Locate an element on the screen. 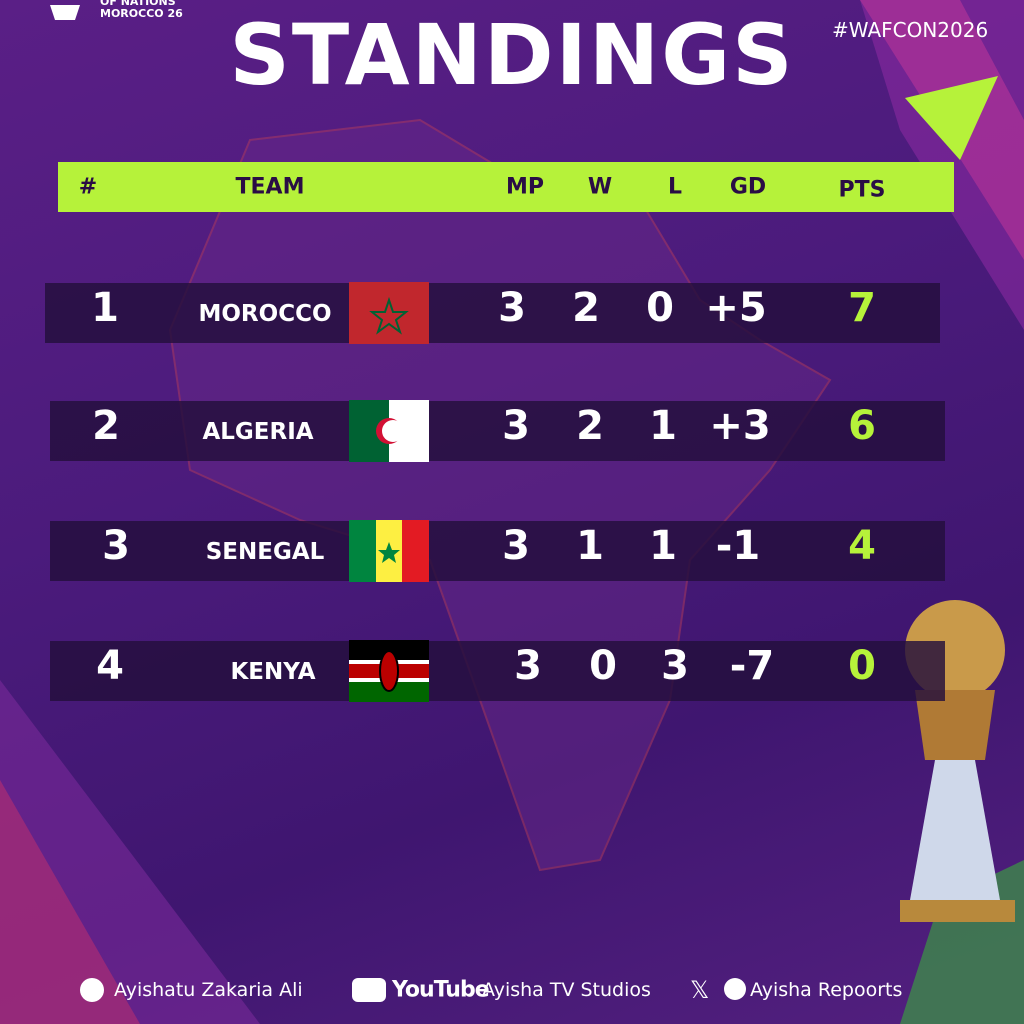  youtube-icon is located at coordinates (369, 990).